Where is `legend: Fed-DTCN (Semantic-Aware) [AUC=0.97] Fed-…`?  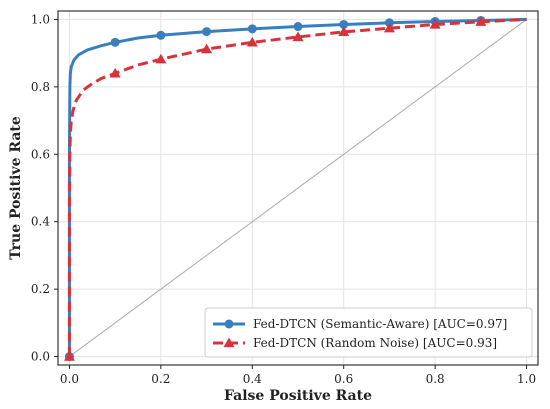 legend: Fed-DTCN (Semantic-Aware) [AUC=0.97] Fed-… is located at coordinates (368, 332).